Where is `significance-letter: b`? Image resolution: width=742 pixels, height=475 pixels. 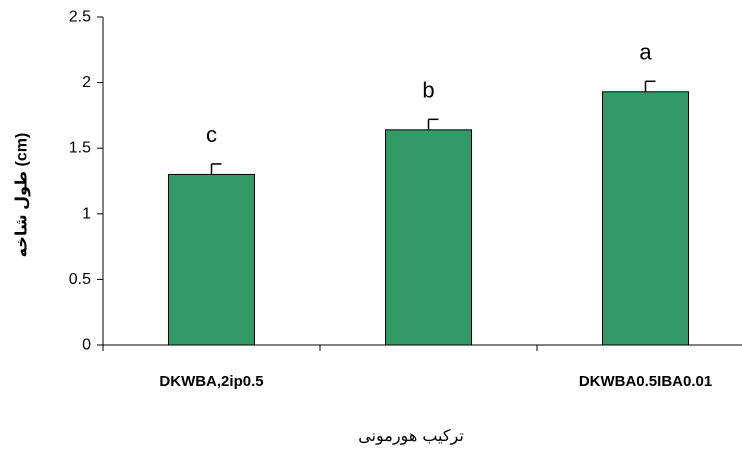
significance-letter: b is located at coordinates (428, 89).